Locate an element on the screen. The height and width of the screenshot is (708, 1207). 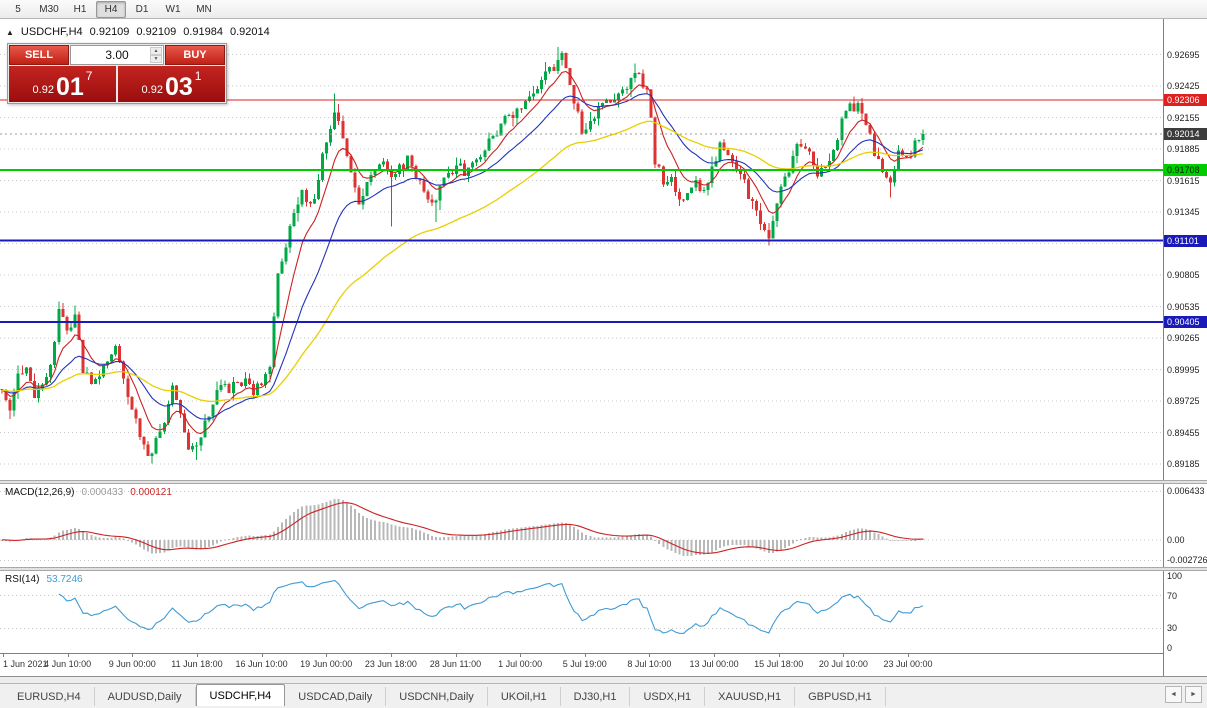
rsi-indicator-pane: RSI(14) 53.7246 is located at coordinates (581, 612).